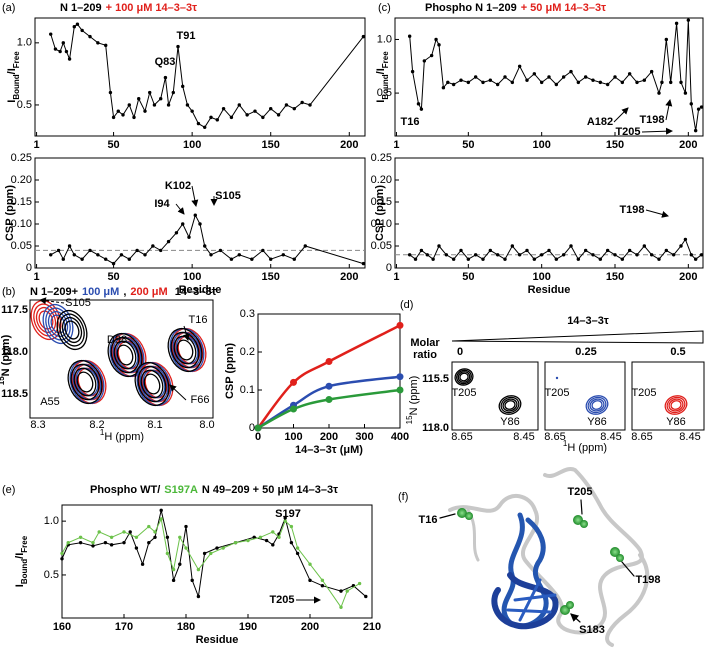  What do you see at coordinates (460, 352) in the screenshot?
I see `ratio-value: 0` at bounding box center [460, 352].